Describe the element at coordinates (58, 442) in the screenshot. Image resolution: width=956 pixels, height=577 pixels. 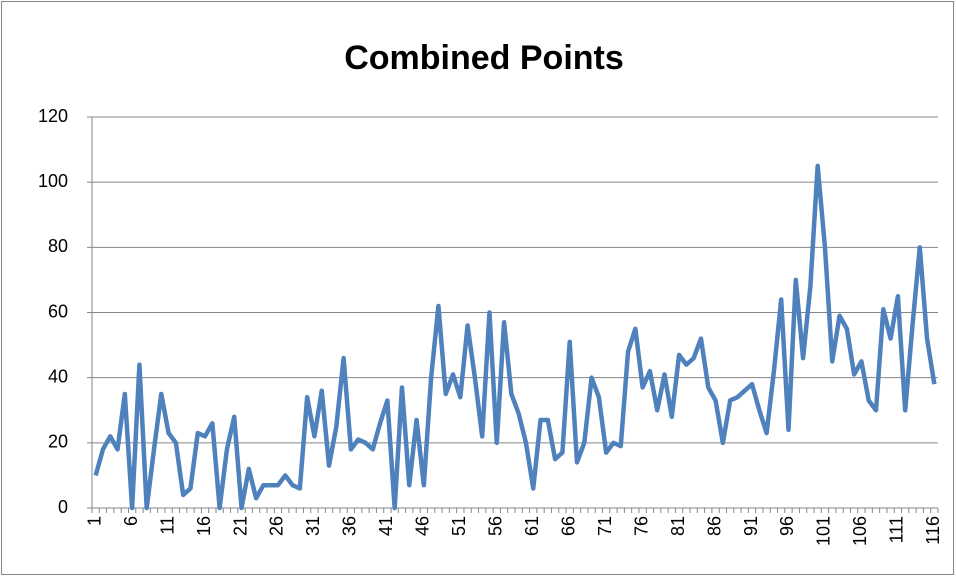
I see `y-tick-label: 20` at that location.